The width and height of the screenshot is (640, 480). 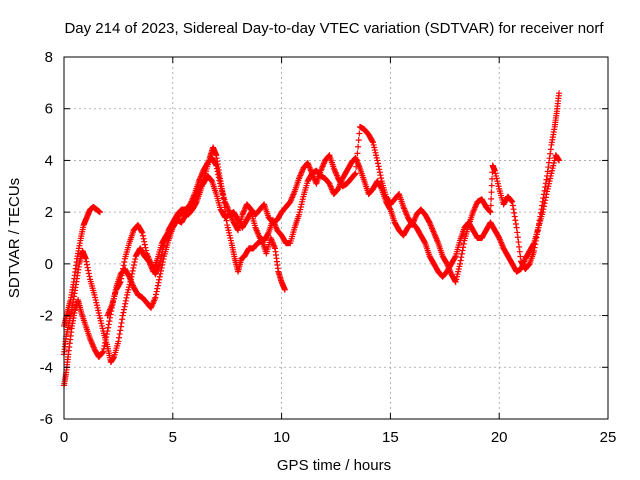 I want to click on y-tick-label: 6, so click(x=49, y=109).